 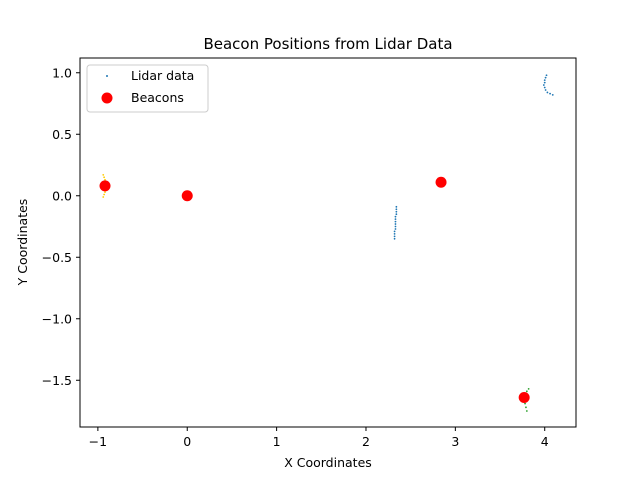 What do you see at coordinates (57, 257) in the screenshot?
I see `y-tick-label: −0.5` at bounding box center [57, 257].